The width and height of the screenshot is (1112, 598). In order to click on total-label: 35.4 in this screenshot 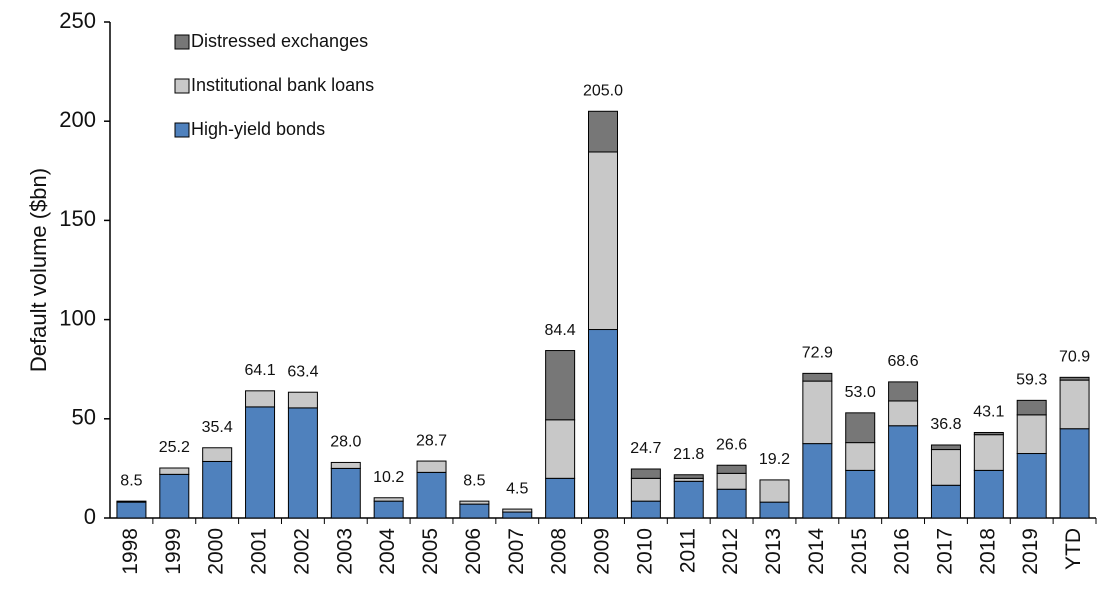, I will do `click(217, 427)`.